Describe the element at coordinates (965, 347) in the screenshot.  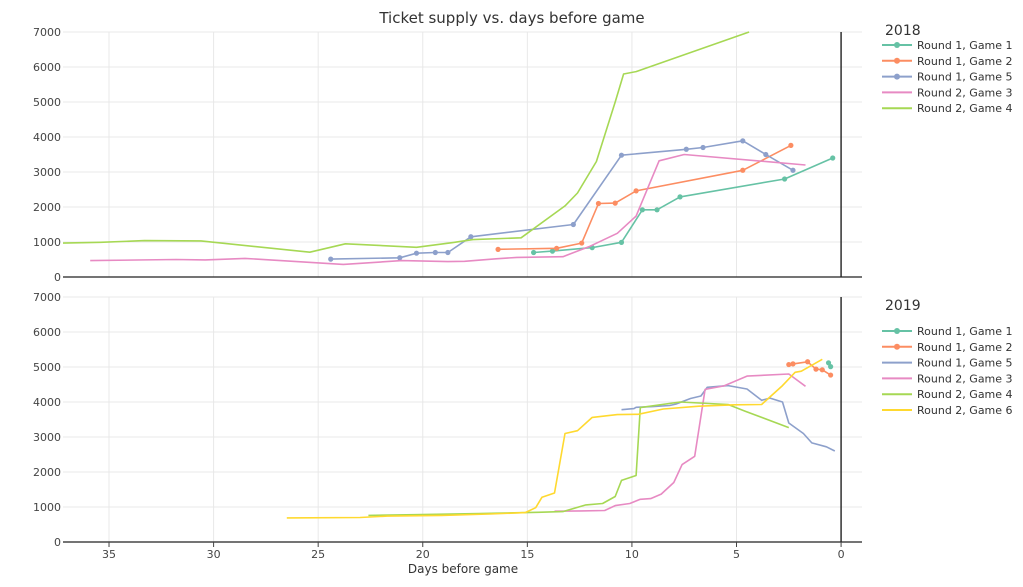
I see `legend-label: Round 1, Game 2` at that location.